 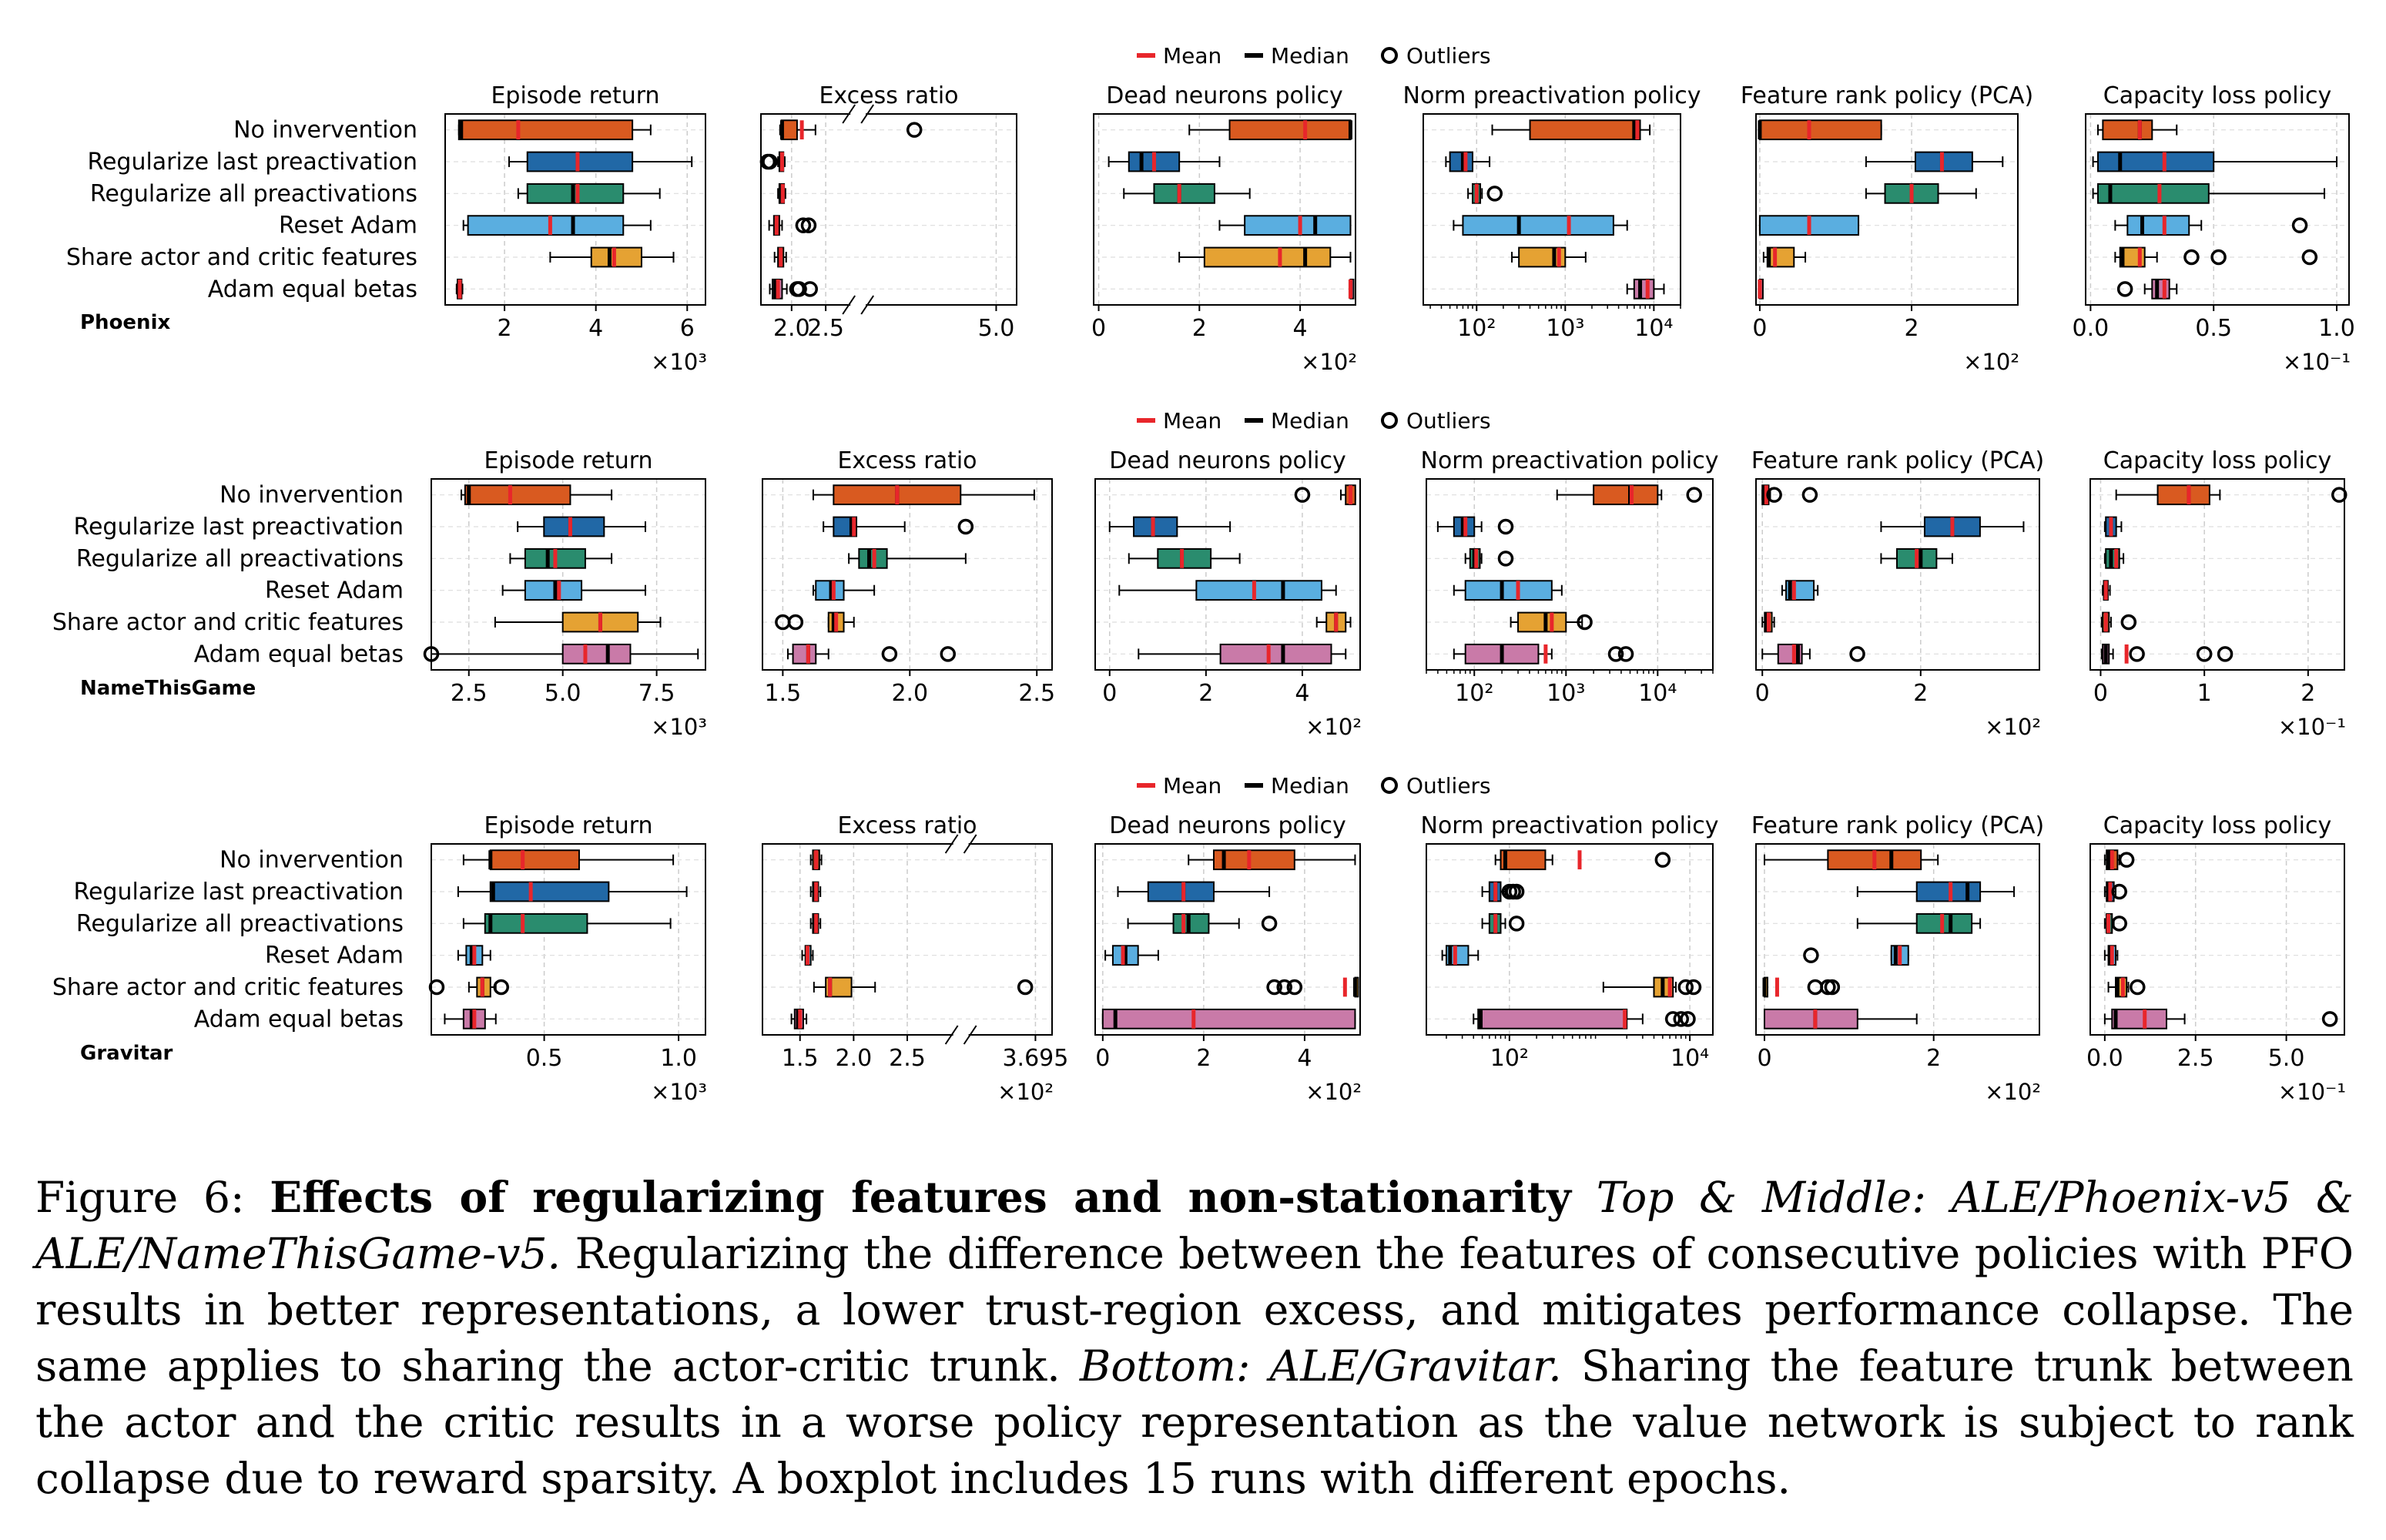 I want to click on row-label: Regularize all preactivations, so click(x=240, y=558).